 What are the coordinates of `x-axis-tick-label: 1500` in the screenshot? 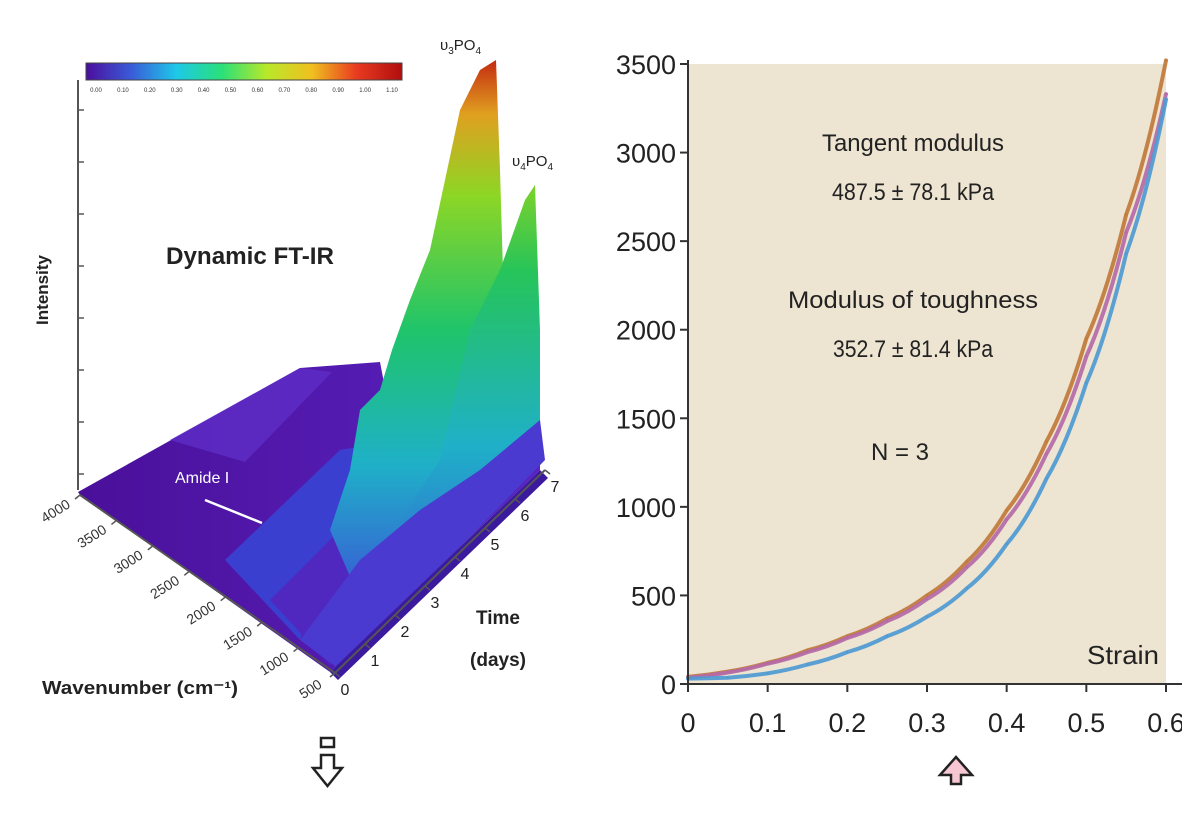 It's located at (237, 638).